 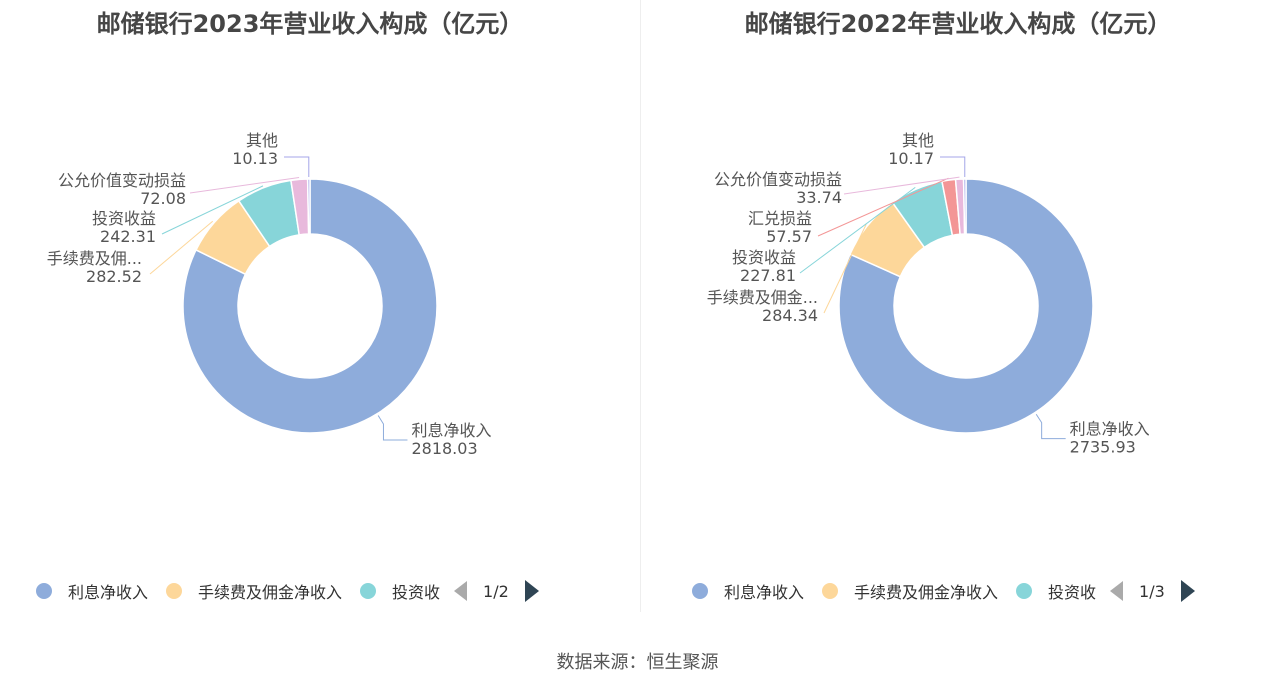 I want to click on chart-title: 邮储银行2023年营业收入构成（亿元）, so click(x=310, y=24).